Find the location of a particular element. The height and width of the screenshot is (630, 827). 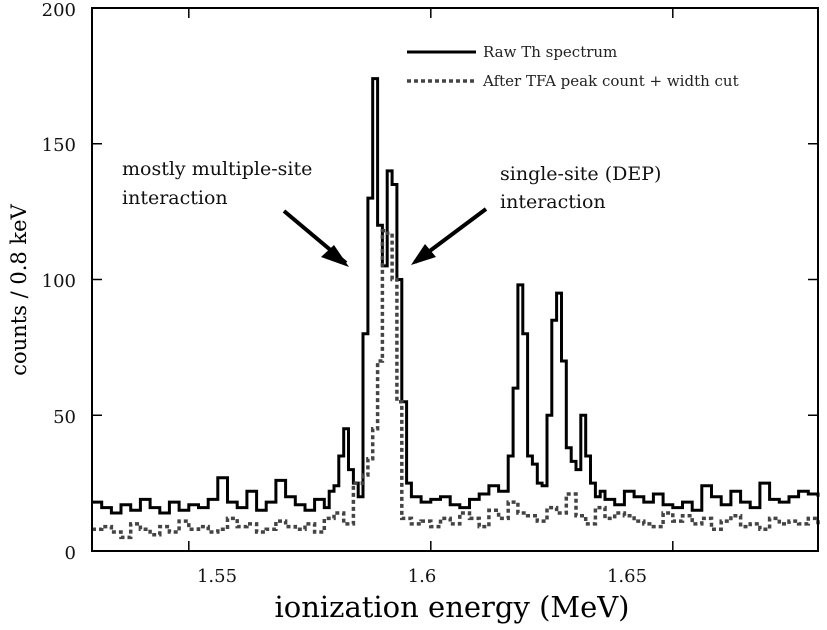

y-tick-label: 0 is located at coordinates (70, 553).